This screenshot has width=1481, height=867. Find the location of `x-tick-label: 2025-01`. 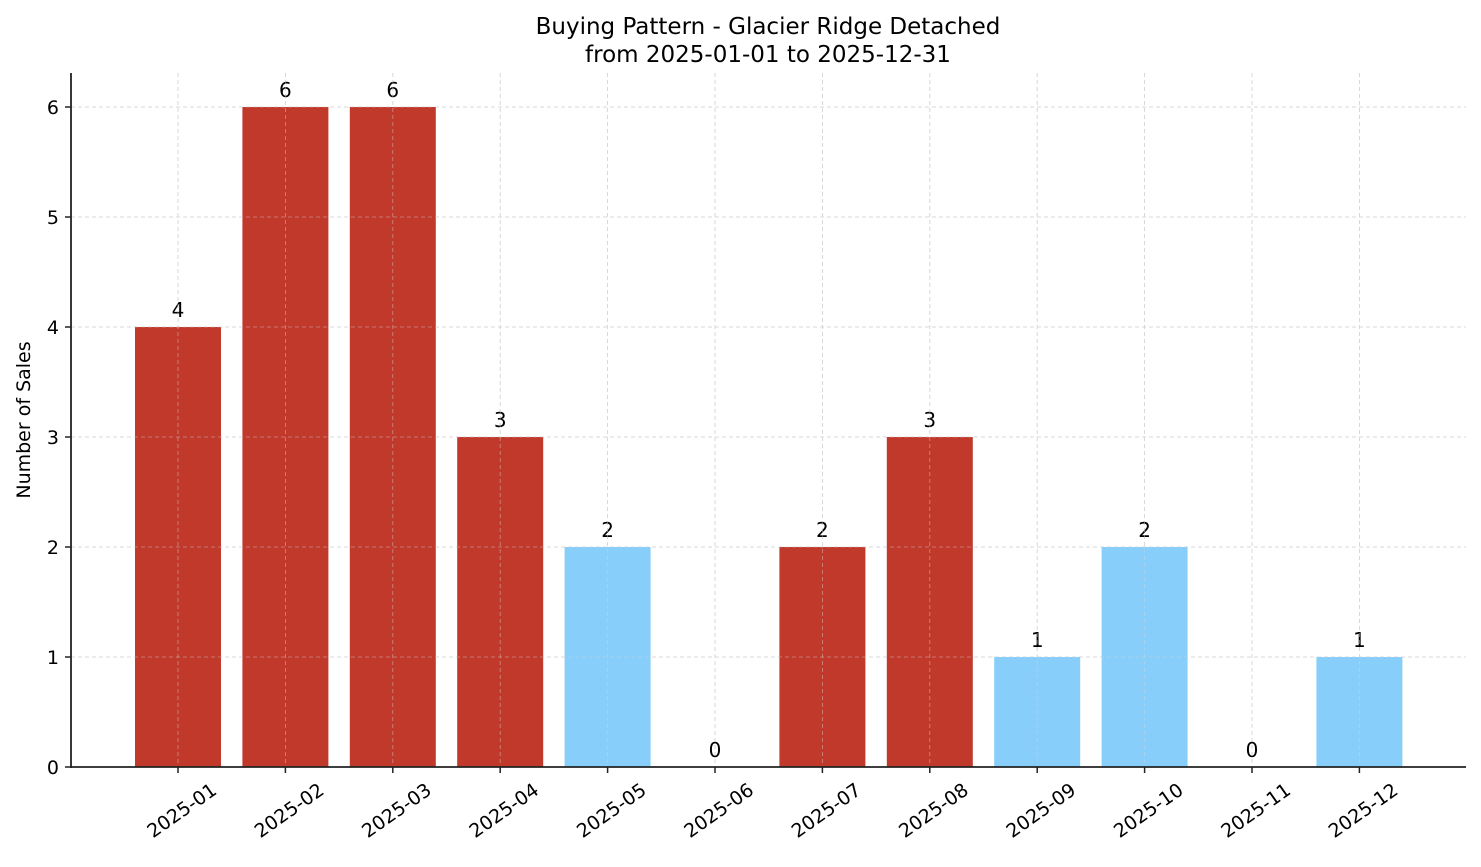

x-tick-label: 2025-01 is located at coordinates (182, 811).